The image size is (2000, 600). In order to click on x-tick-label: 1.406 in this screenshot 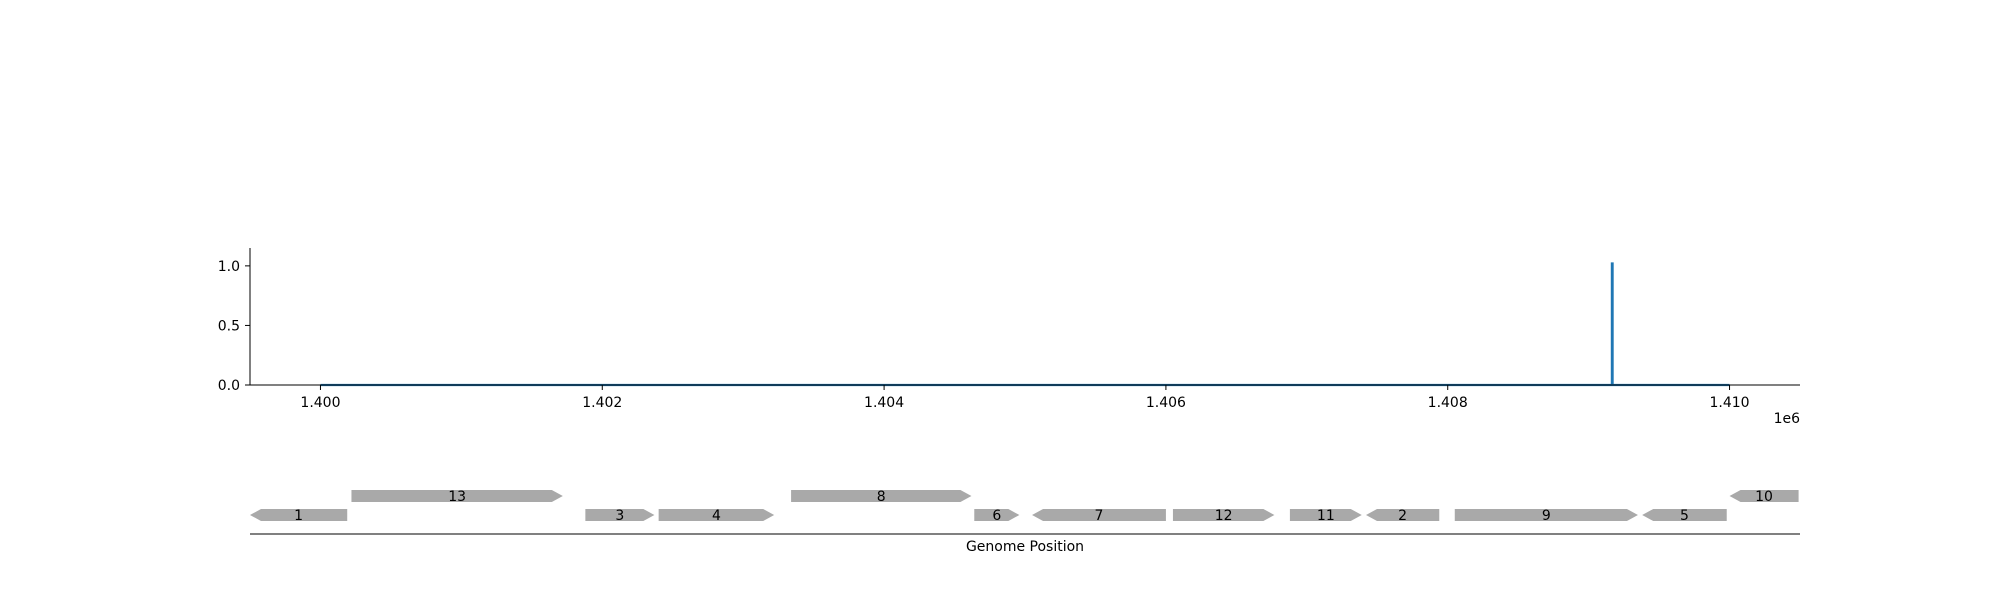, I will do `click(1166, 403)`.